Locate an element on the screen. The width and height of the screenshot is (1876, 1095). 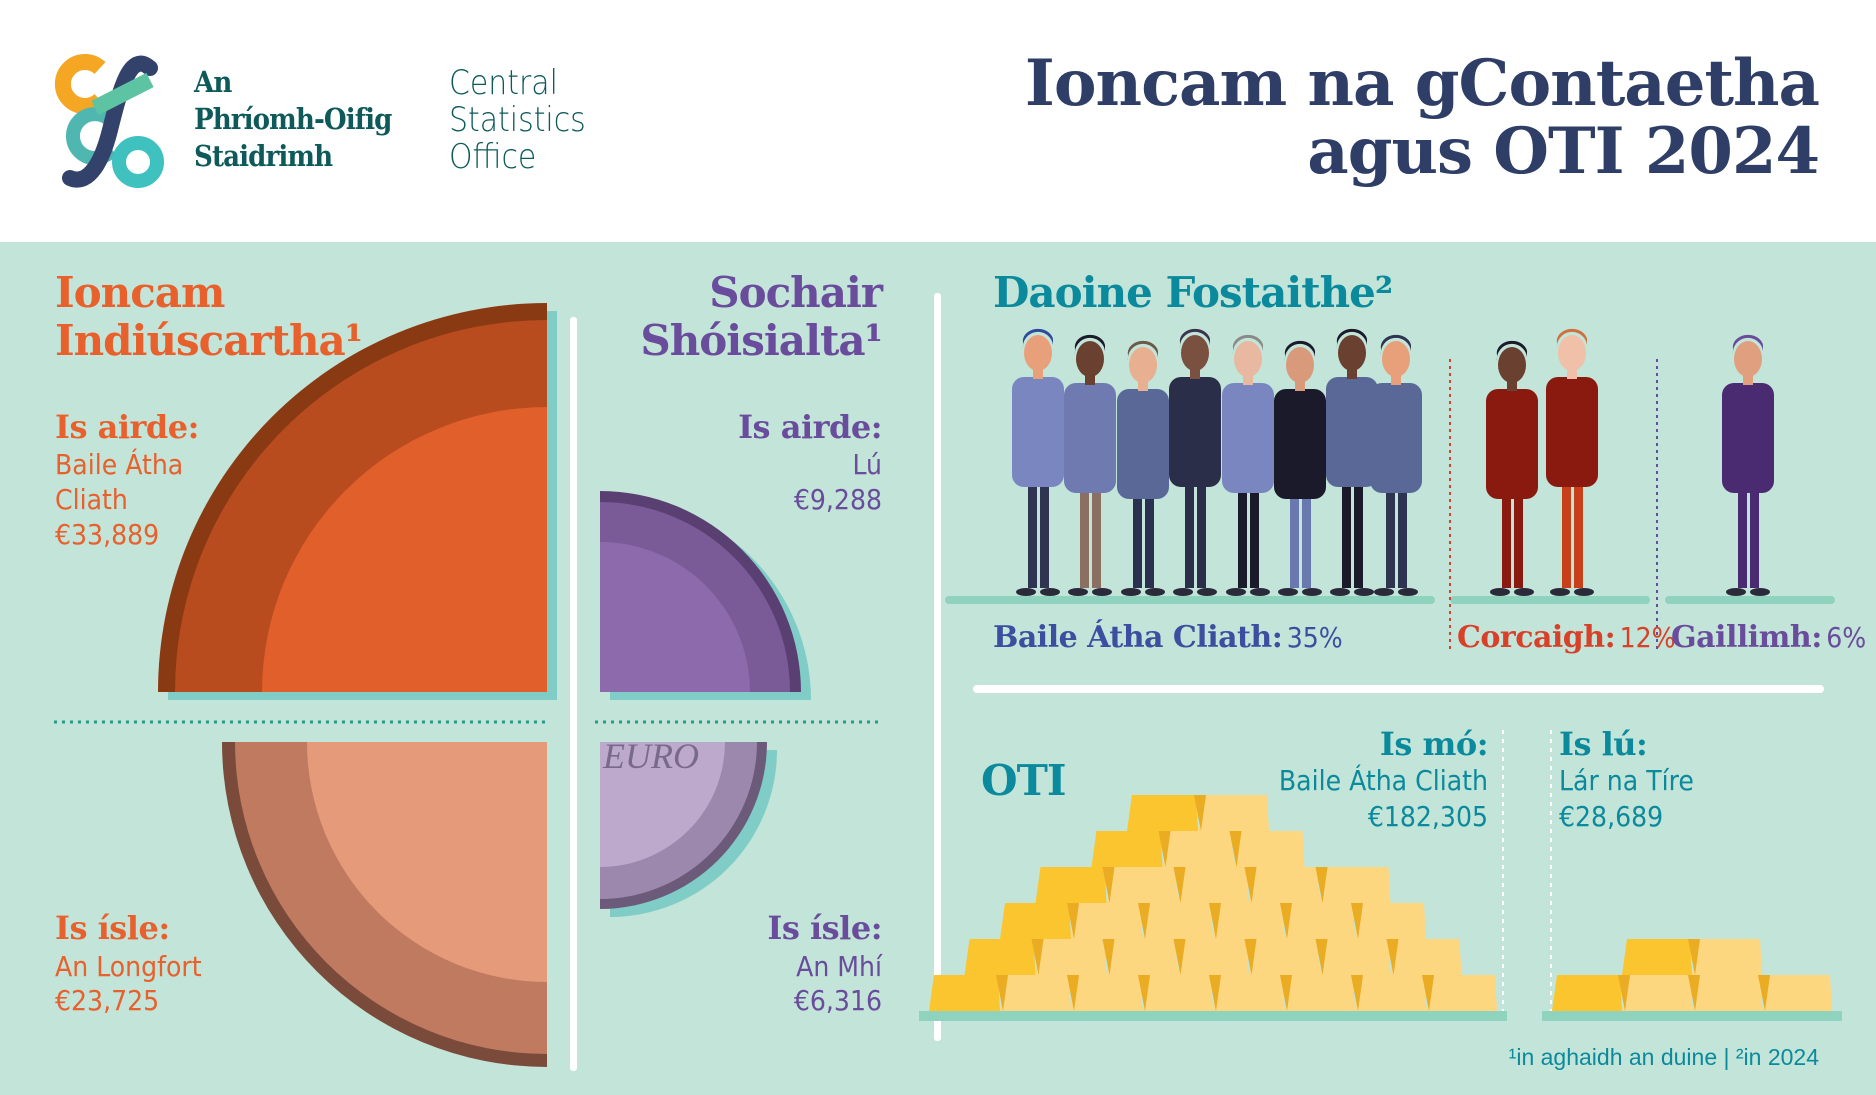
coin-euro-text: EURO is located at coordinates (650, 756).